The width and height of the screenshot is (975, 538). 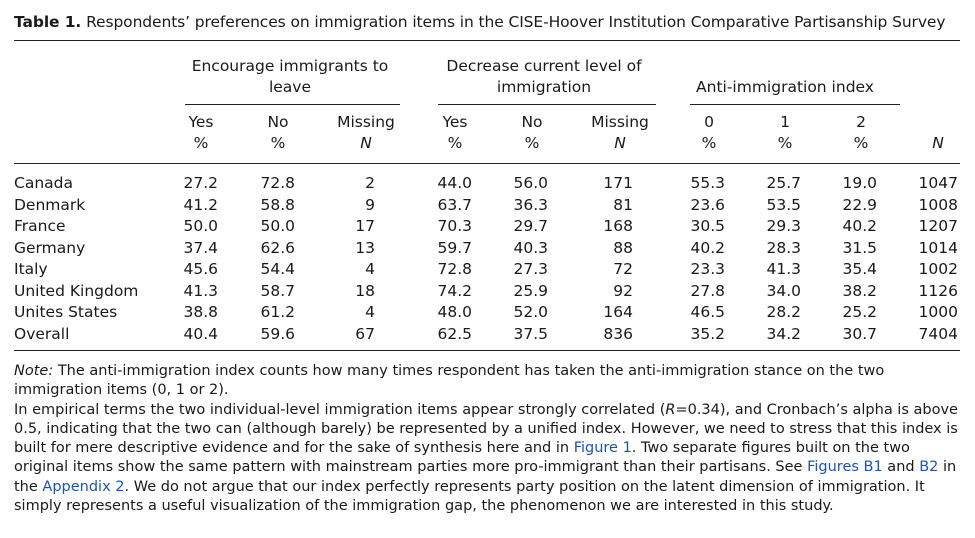 I want to click on header-rule, so click(x=487, y=163).